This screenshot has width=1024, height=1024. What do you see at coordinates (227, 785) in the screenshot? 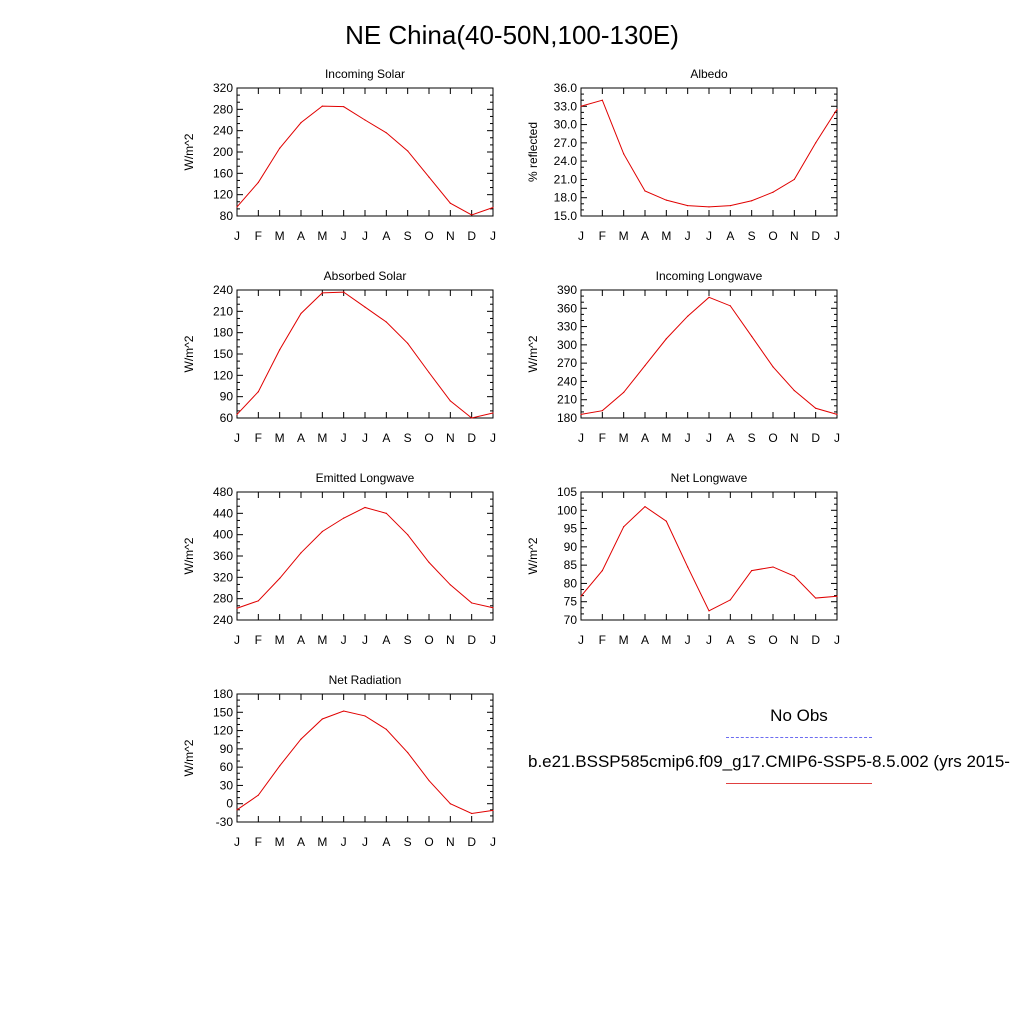
I see `y-tick-label: 30` at bounding box center [227, 785].